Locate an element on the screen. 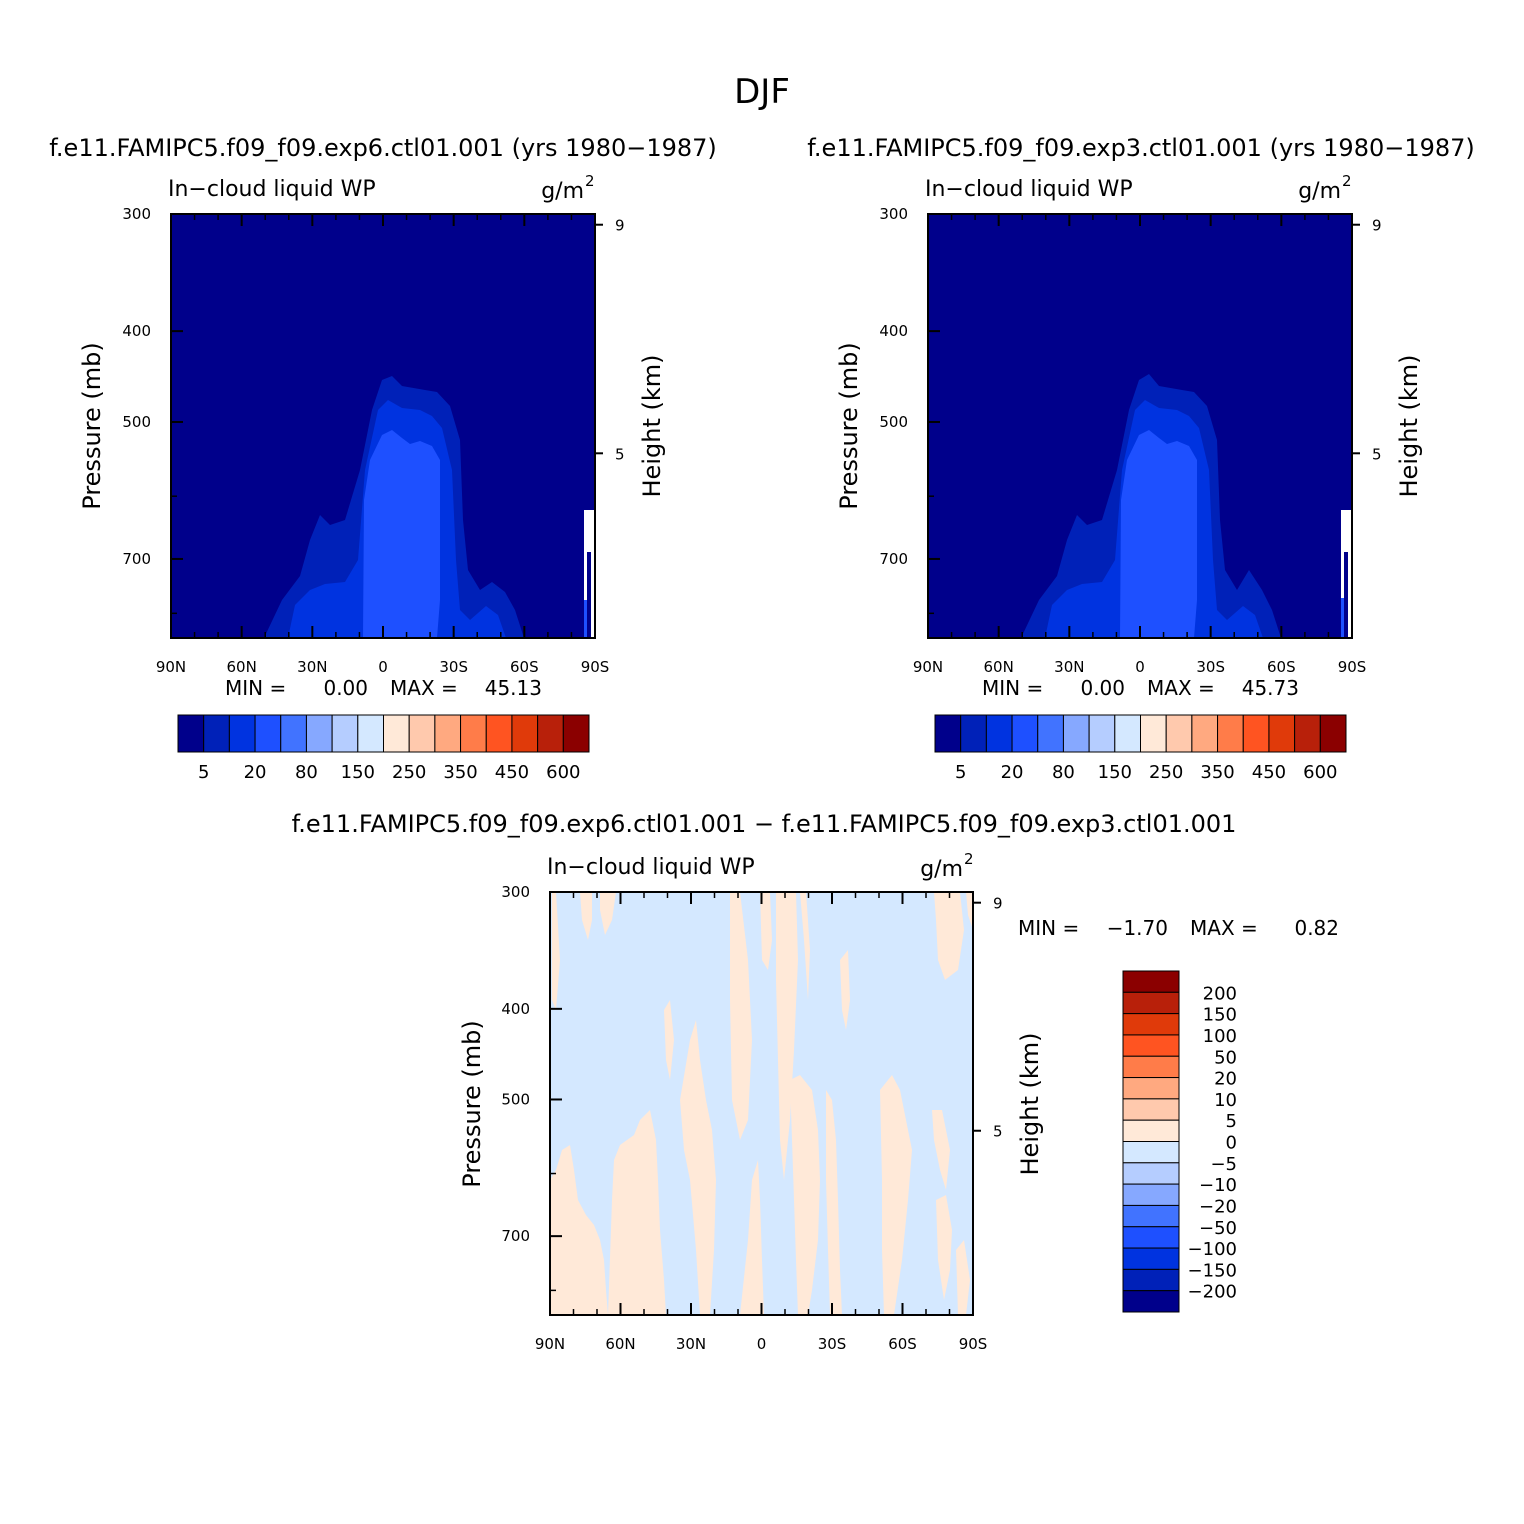  min-label: MIN = is located at coordinates (255, 688).